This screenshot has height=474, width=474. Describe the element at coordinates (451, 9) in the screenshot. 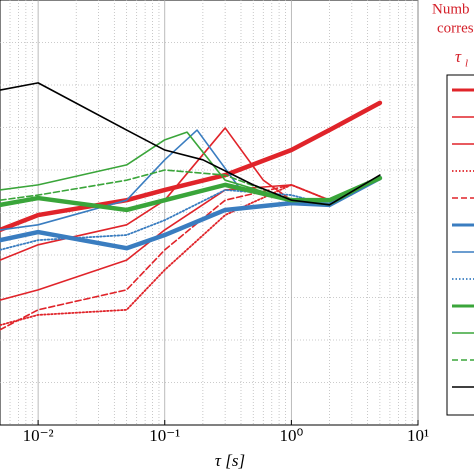

I see `legend-title: Numb` at that location.